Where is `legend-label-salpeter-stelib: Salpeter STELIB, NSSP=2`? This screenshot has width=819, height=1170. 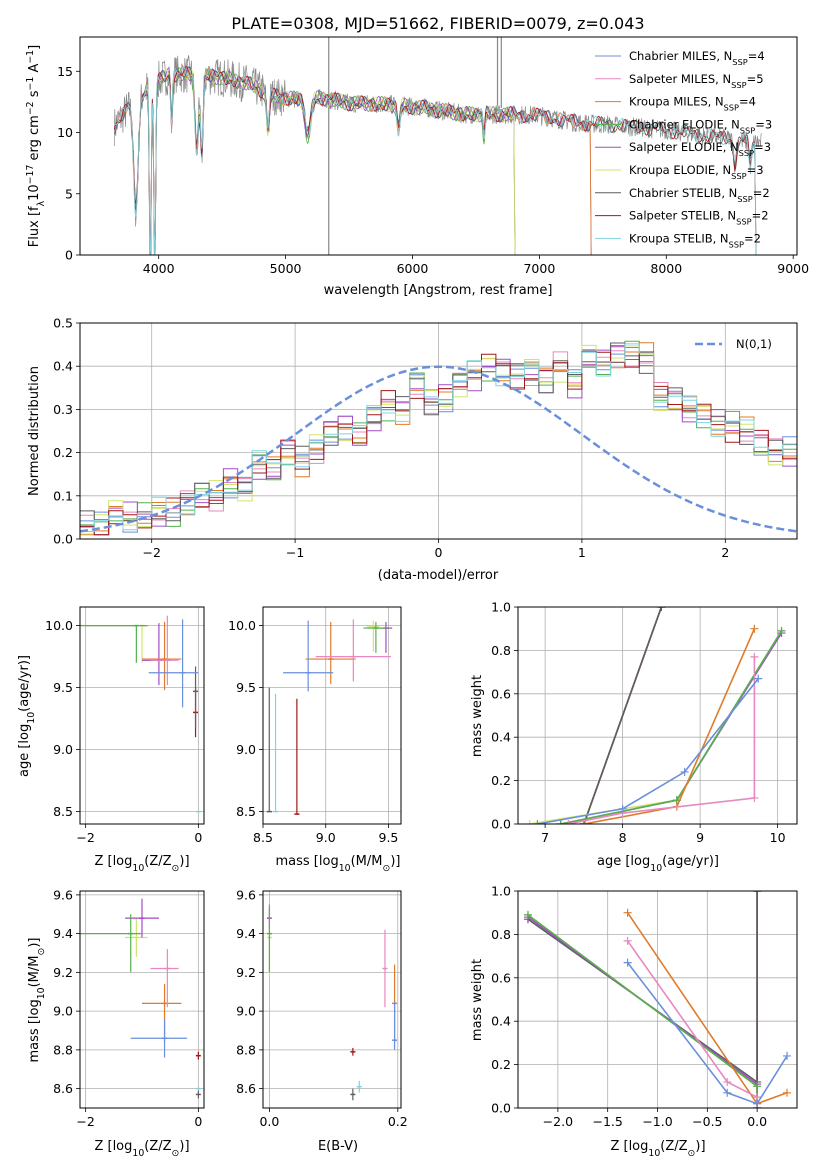
legend-label-salpeter-stelib: Salpeter STELIB, NSSP=2 is located at coordinates (699, 218).